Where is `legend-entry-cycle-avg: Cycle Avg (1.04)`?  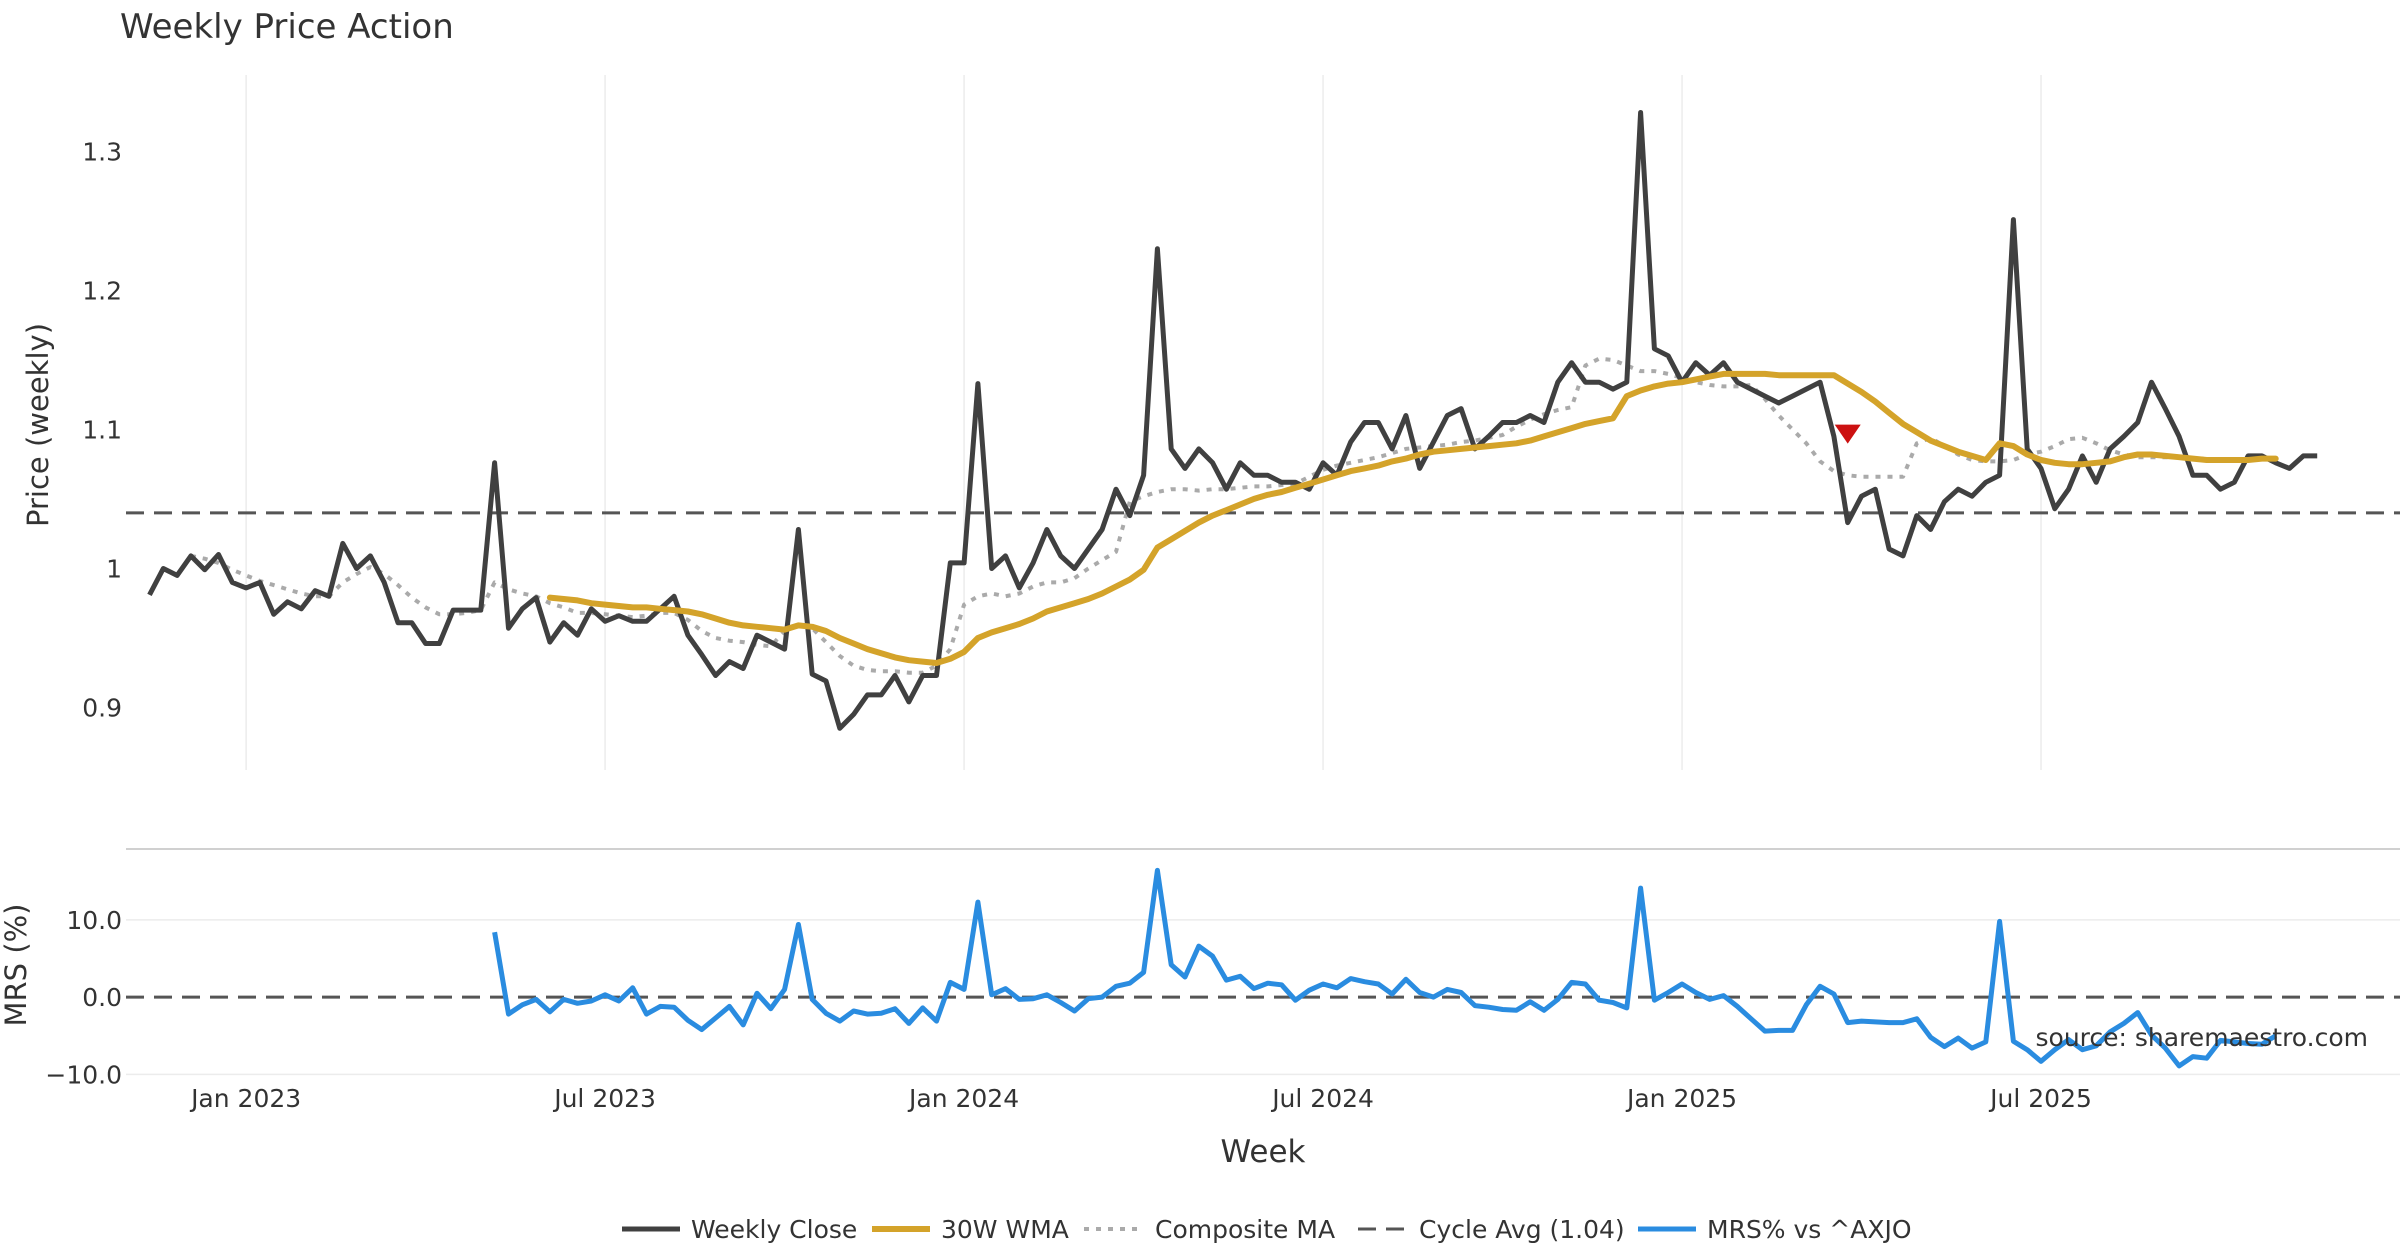 legend-entry-cycle-avg: Cycle Avg (1.04) is located at coordinates (1491, 1229).